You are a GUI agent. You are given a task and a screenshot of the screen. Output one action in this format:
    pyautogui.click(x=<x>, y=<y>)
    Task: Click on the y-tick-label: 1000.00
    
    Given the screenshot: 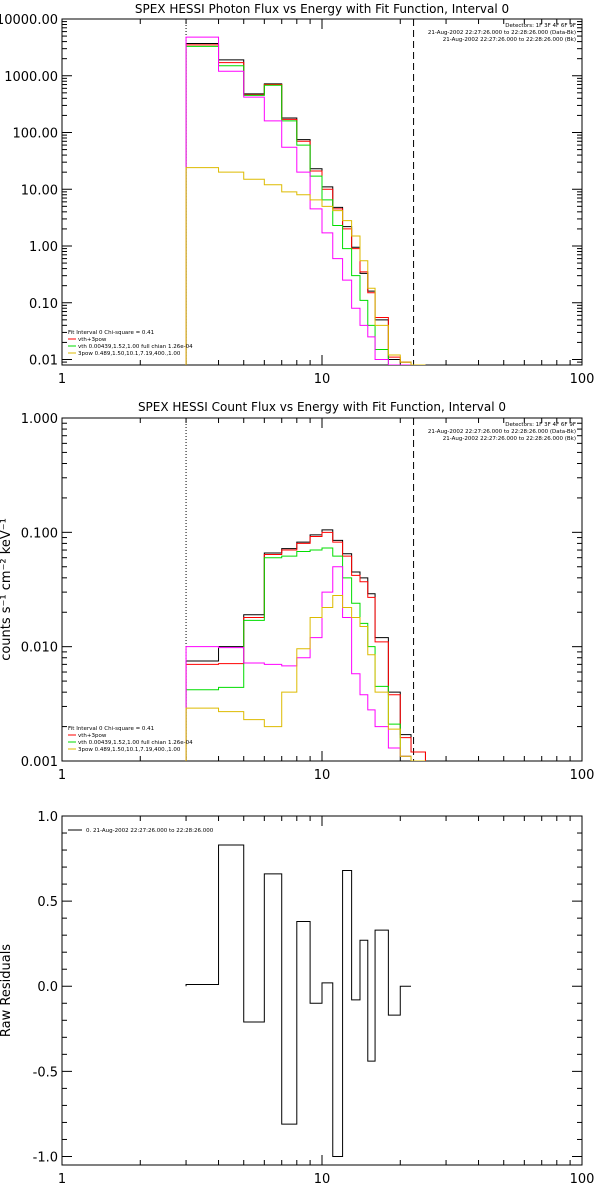 What is the action you would take?
    pyautogui.click(x=31, y=77)
    